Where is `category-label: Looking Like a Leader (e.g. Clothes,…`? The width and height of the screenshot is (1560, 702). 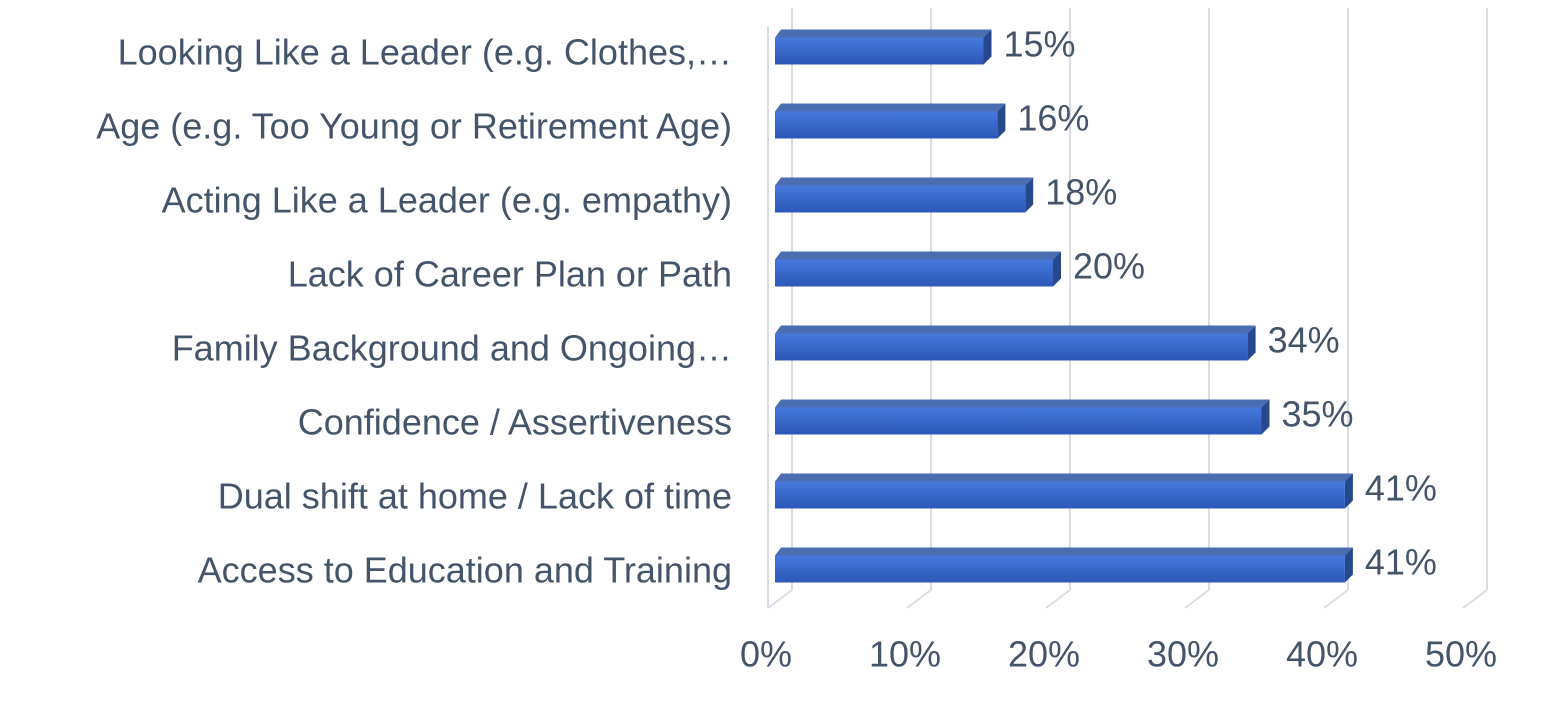 category-label: Looking Like a Leader (e.g. Clothes,… is located at coordinates (425, 52).